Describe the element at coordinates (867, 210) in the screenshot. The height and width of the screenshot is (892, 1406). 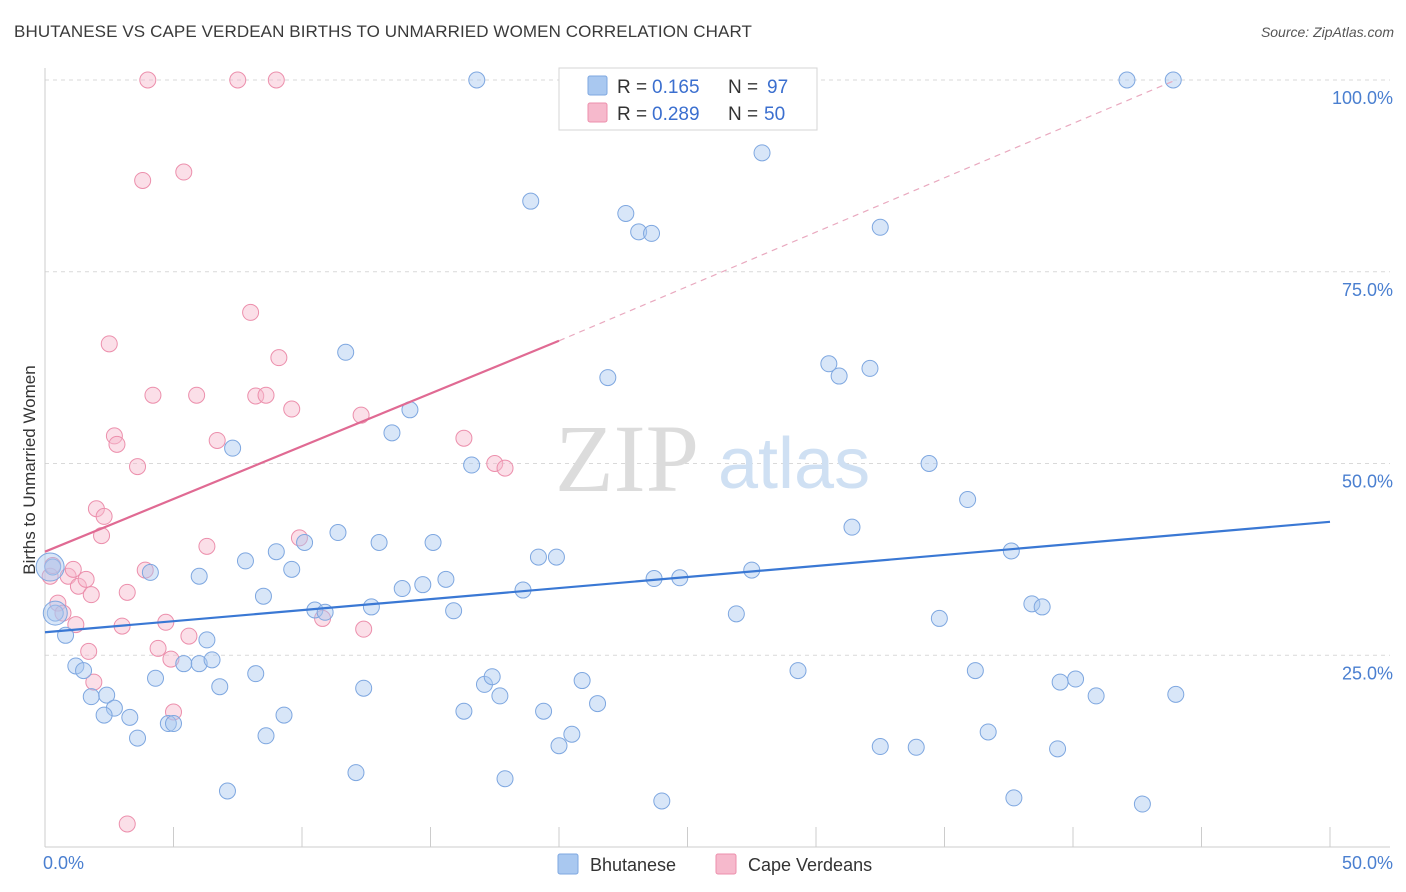
I see `cape-verdeans-trend-extension` at that location.